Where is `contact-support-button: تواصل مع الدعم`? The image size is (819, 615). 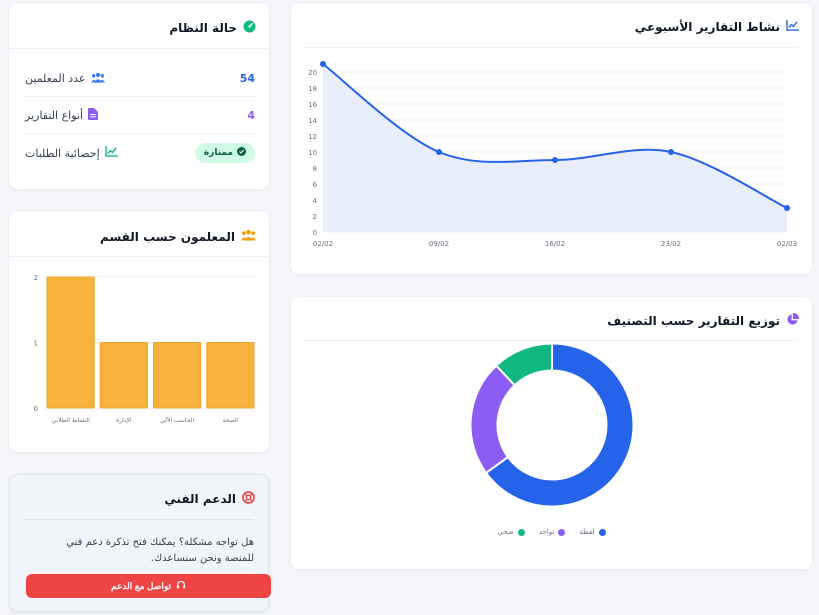 contact-support-button: تواصل مع الدعم is located at coordinates (148, 586).